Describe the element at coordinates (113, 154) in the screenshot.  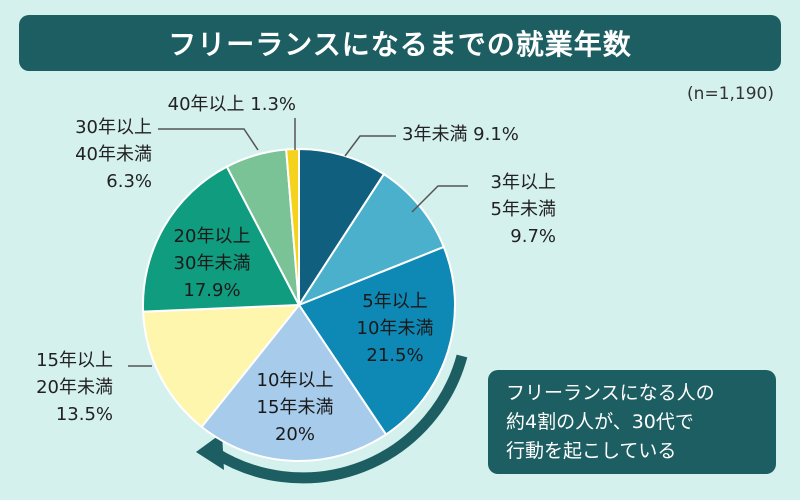
I see `slice-label-7-line-2: 40年未満` at that location.